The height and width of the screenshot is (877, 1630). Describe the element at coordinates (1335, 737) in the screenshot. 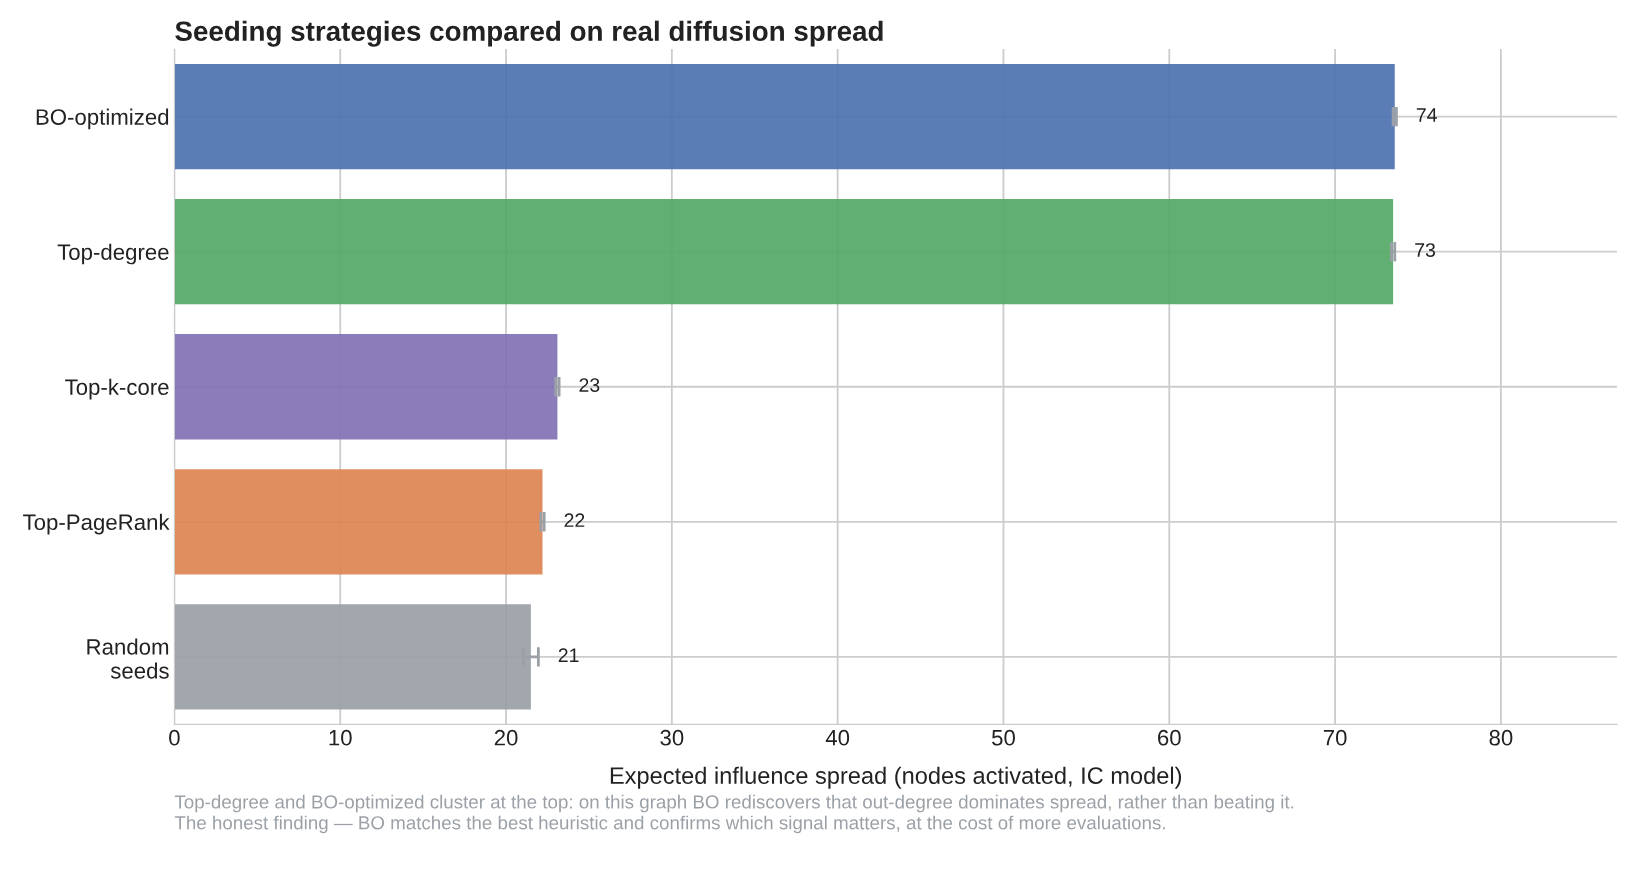

I see `x-tick-label: 70` at that location.